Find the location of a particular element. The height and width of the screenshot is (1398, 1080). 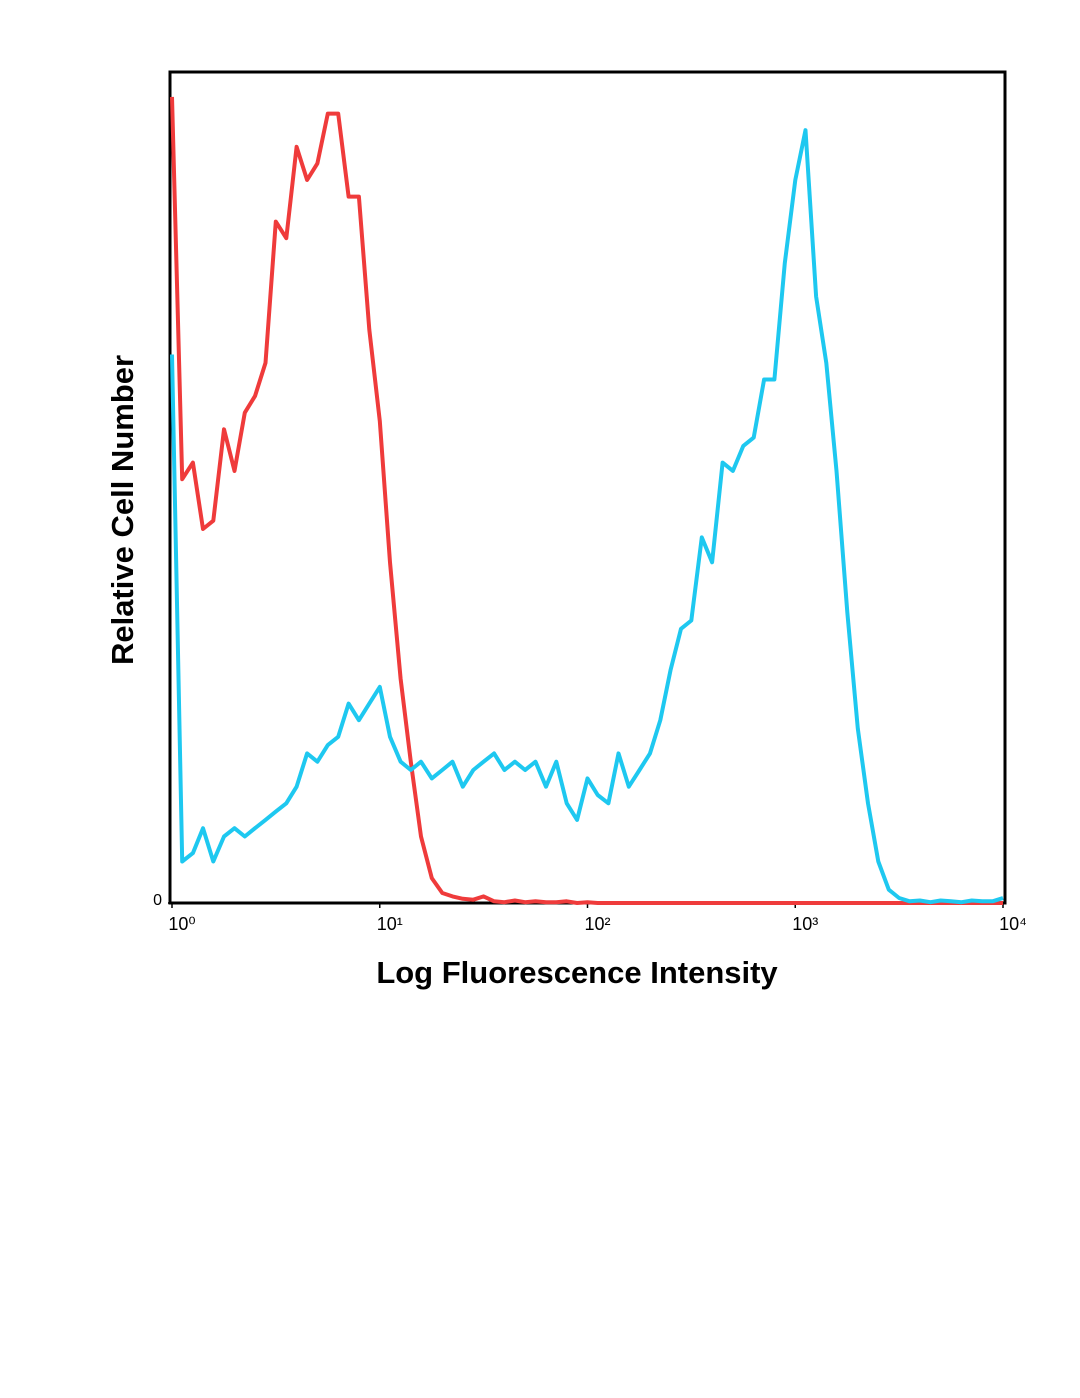

x-tick-label: 10⁰ is located at coordinates (181, 924).